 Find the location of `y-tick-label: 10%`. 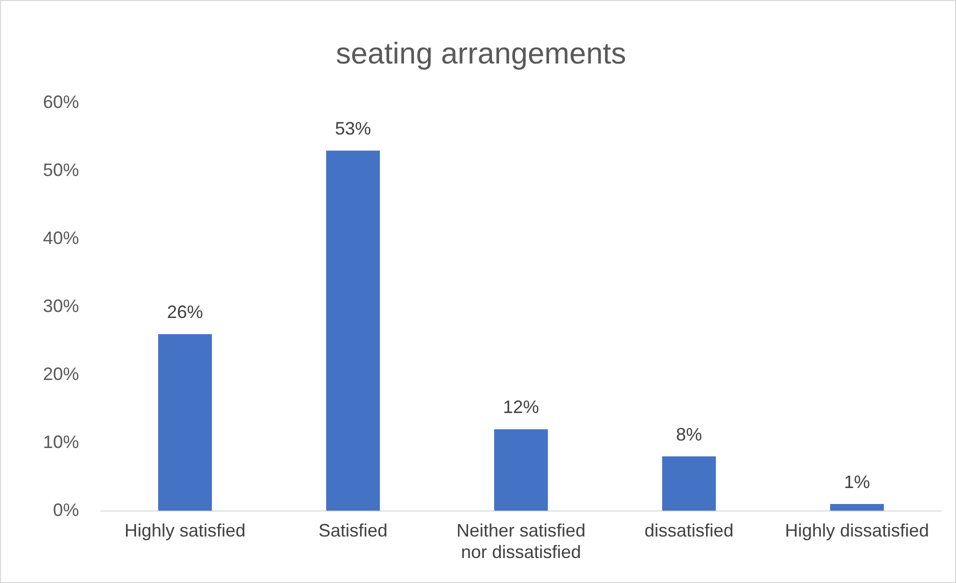

y-tick-label: 10% is located at coordinates (61, 442).